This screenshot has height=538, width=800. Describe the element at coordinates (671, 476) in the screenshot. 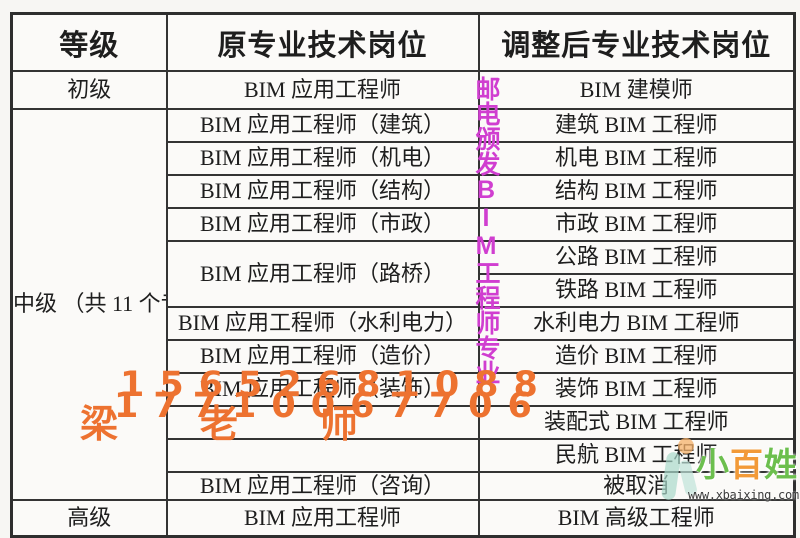

I see `watermark-icon-body` at that location.